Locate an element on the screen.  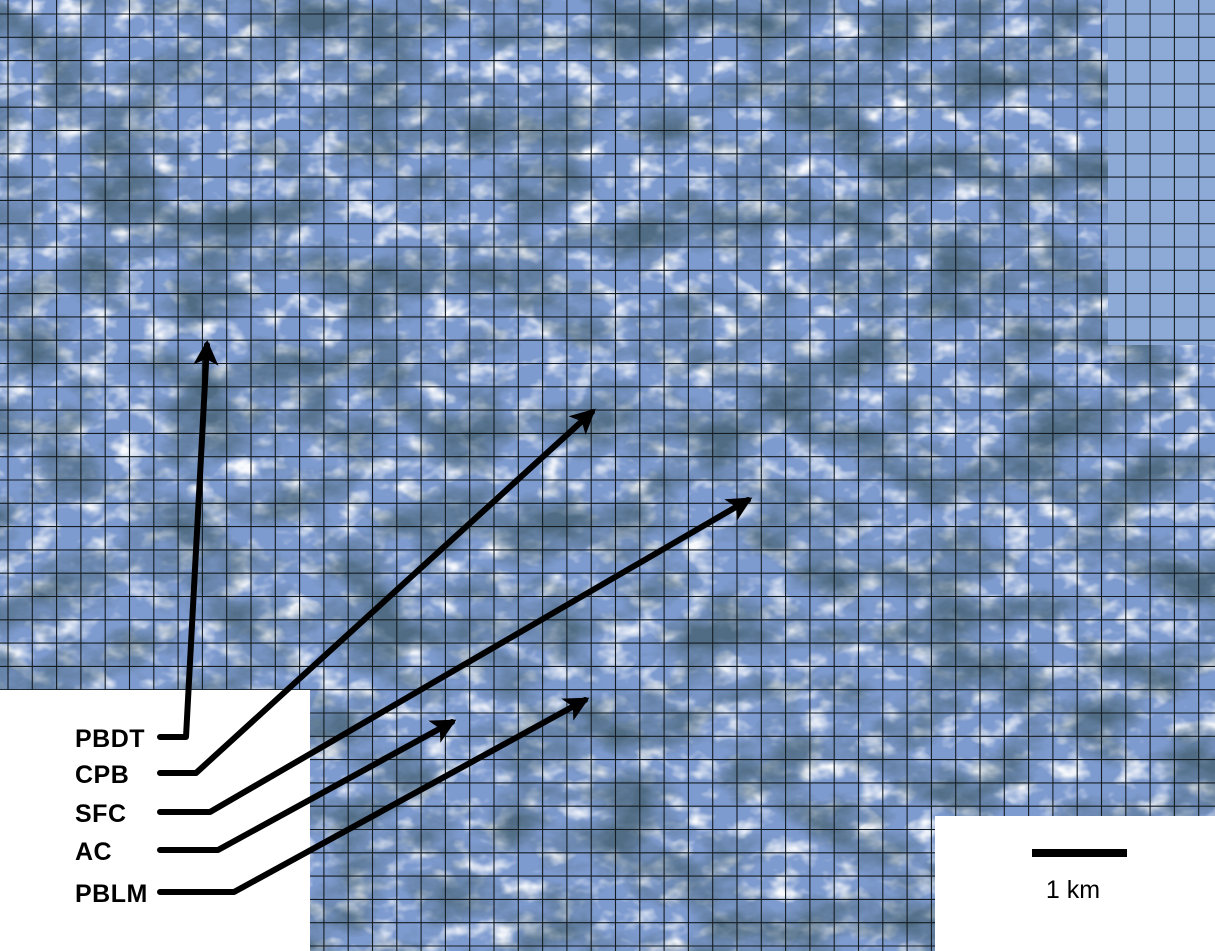
label-ac: AC is located at coordinates (94, 852).